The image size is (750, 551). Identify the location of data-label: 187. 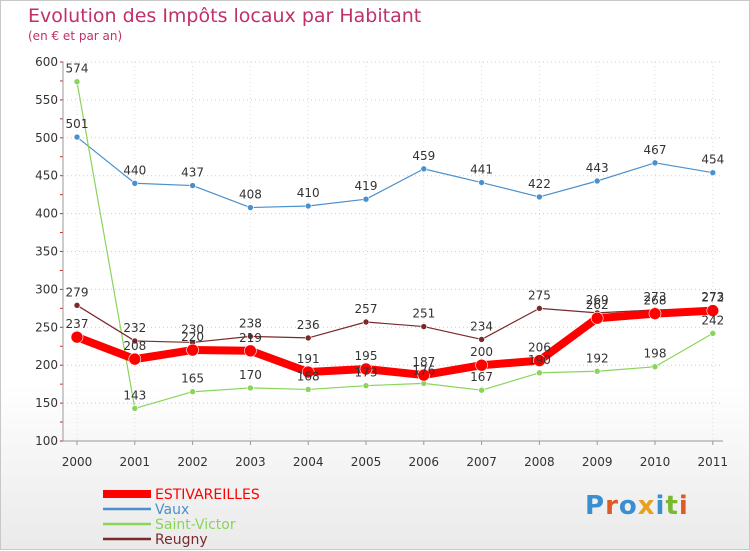
(423, 362).